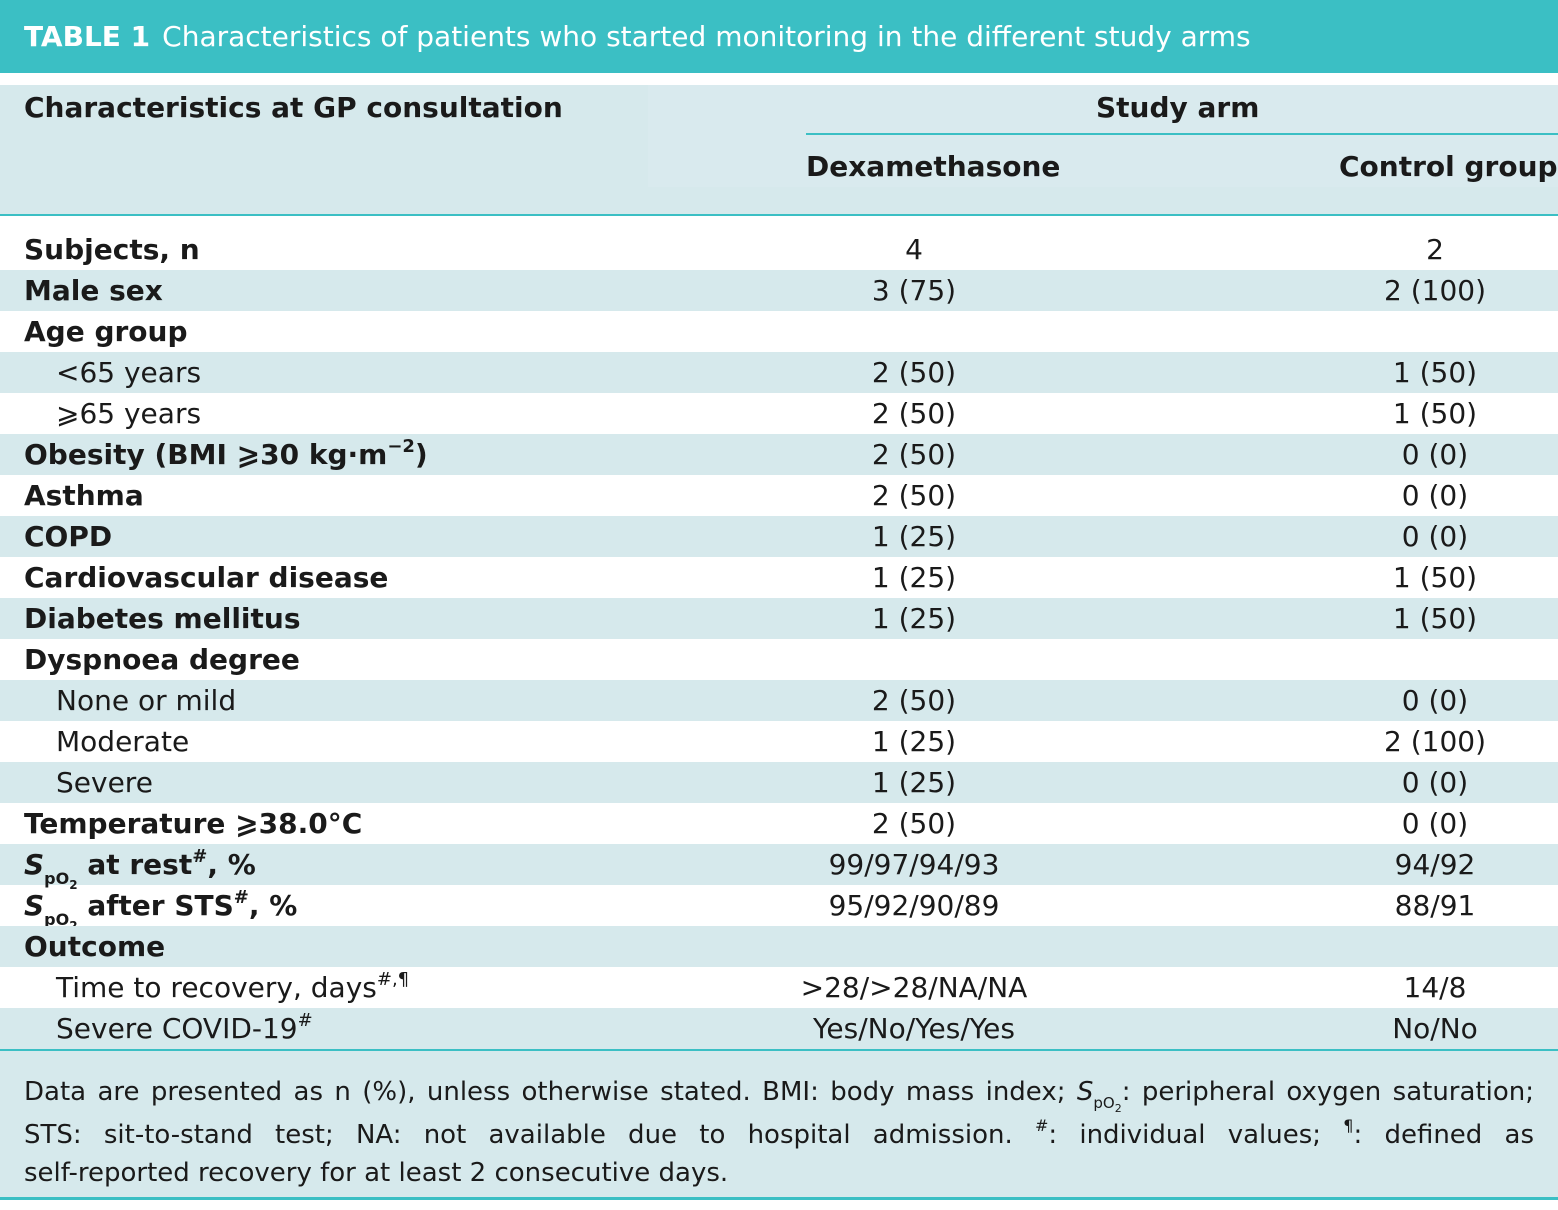 The image size is (1558, 1210). I want to click on control-value: 94/92, so click(1435, 864).